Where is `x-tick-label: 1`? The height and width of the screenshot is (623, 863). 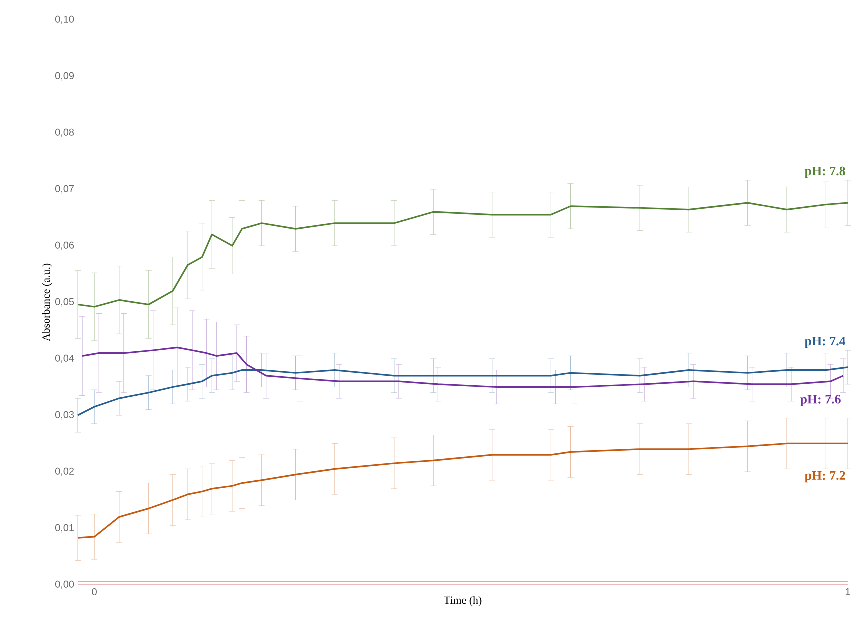 x-tick-label: 1 is located at coordinates (848, 592).